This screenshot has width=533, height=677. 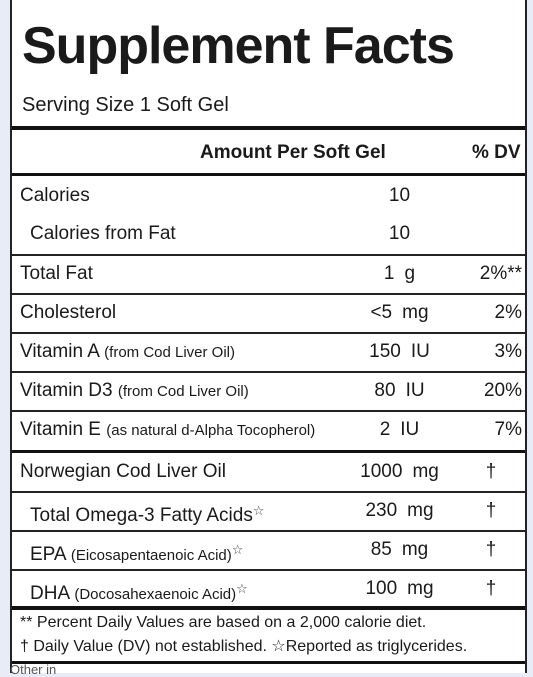 What do you see at coordinates (399, 390) in the screenshot?
I see `nutrient-amount: 80 IU` at bounding box center [399, 390].